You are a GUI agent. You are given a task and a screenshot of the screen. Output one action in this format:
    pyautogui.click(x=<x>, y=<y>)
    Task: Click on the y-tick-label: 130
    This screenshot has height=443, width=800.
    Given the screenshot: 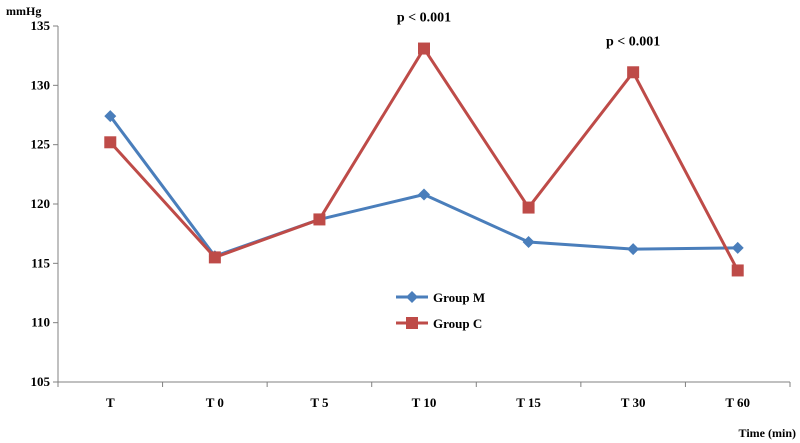 What is the action you would take?
    pyautogui.click(x=41, y=84)
    